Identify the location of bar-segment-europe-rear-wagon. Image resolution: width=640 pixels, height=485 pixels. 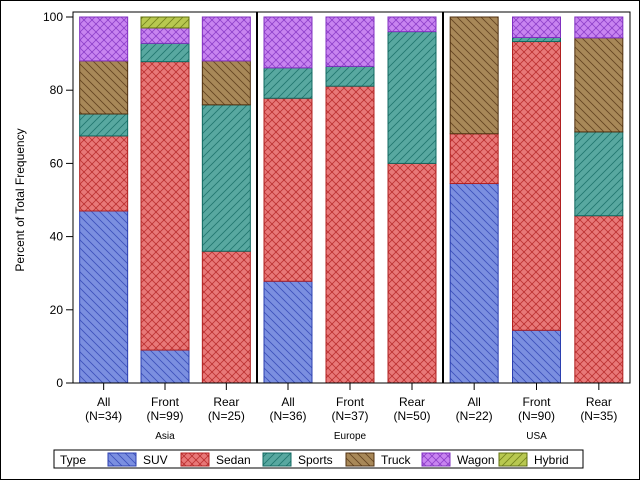
(412, 24).